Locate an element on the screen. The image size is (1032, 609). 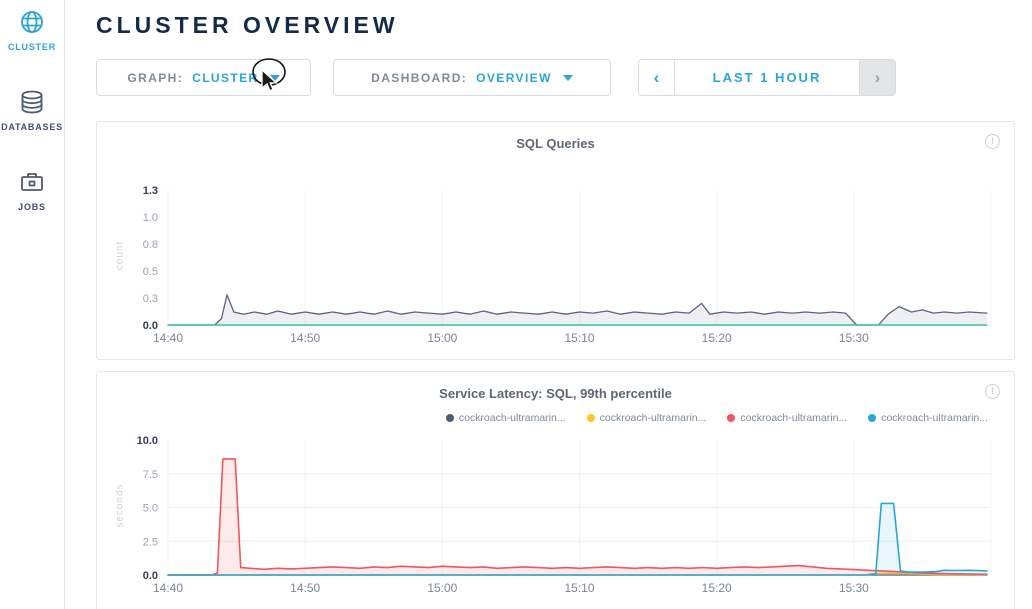
svg-text: 0.3 is located at coordinates (150, 299).